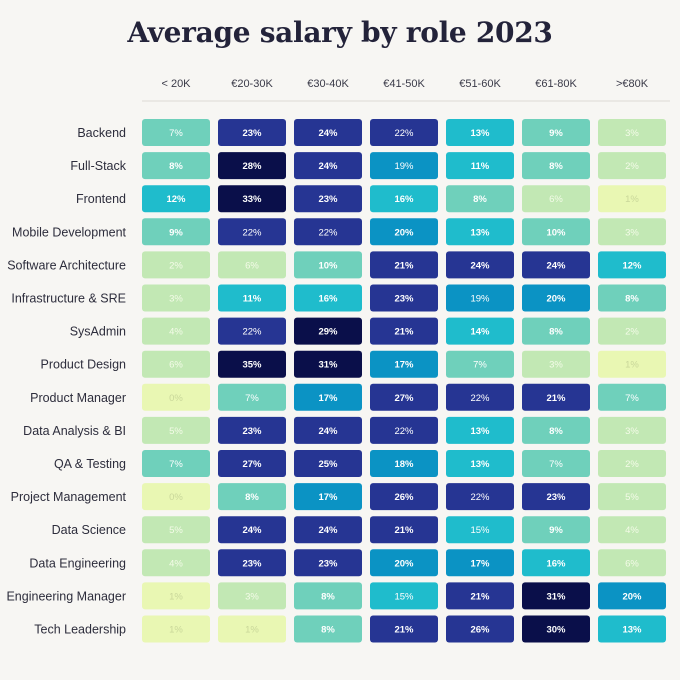 The height and width of the screenshot is (680, 680). What do you see at coordinates (89, 530) in the screenshot?
I see `row-label: Data Science` at bounding box center [89, 530].